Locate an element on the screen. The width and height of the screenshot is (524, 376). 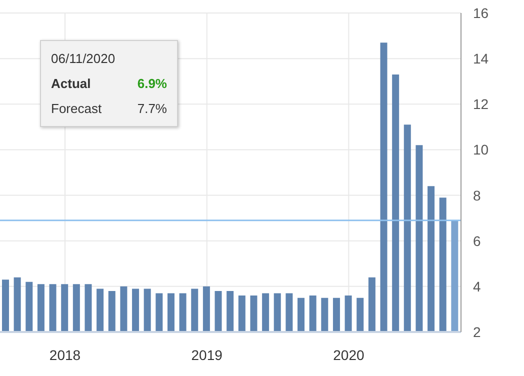
x-tick-label: 2018 is located at coordinates (65, 354).